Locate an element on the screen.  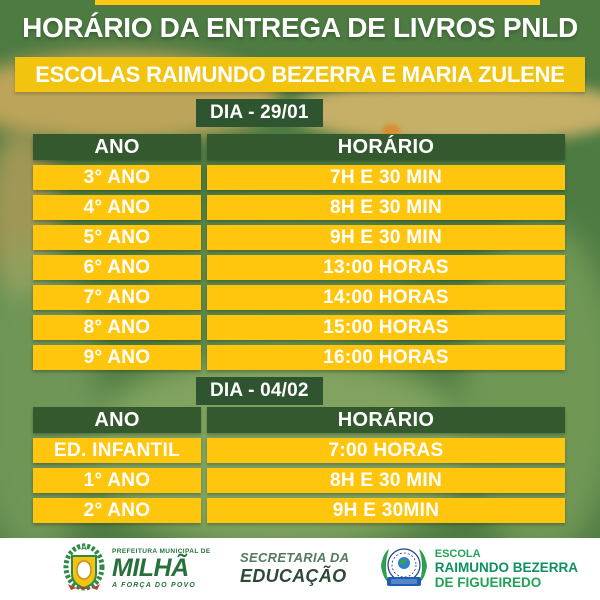
table-row: 3° ANO 7H E 30 MIN is located at coordinates (299, 177).